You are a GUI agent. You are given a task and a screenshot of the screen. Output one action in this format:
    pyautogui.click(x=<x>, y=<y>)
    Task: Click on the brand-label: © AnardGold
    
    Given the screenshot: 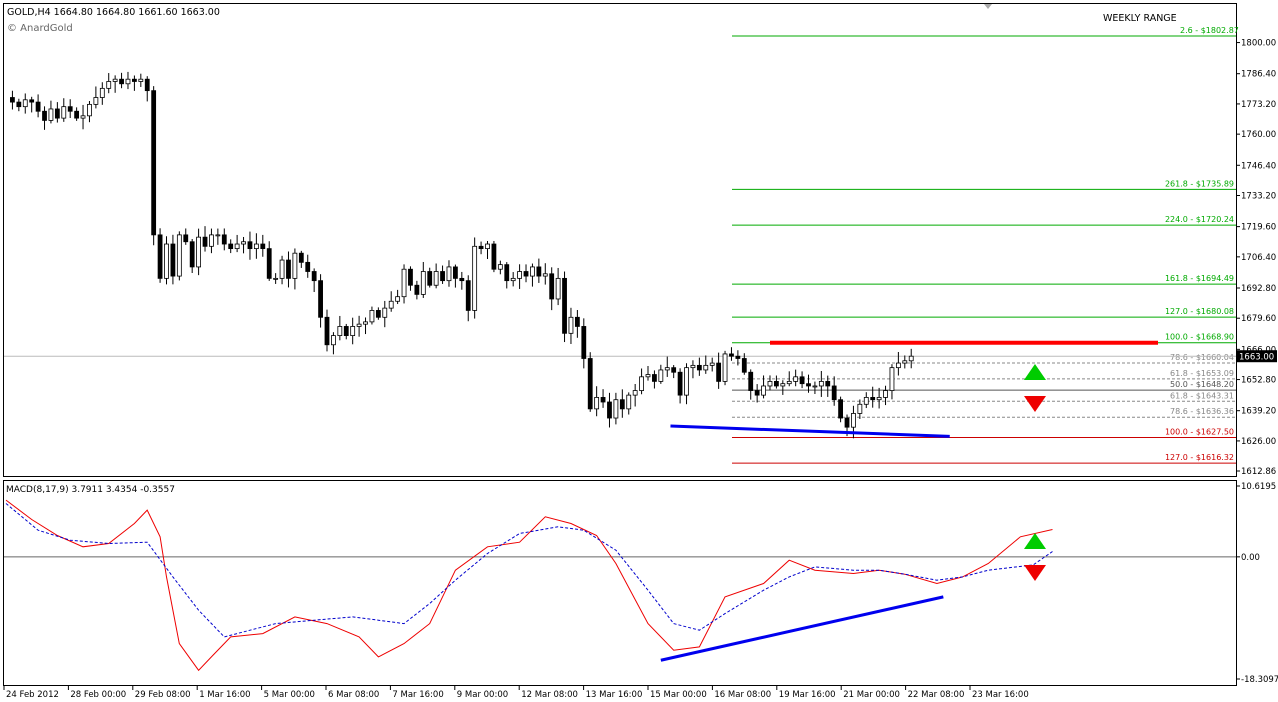 What is the action you would take?
    pyautogui.click(x=40, y=28)
    